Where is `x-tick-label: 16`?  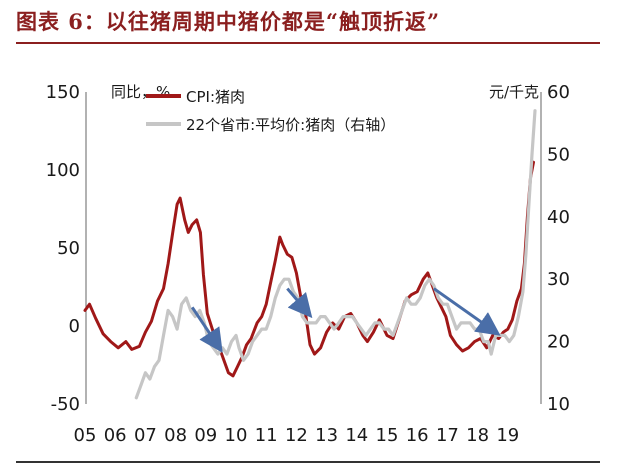
x-tick-label: 16 is located at coordinates (417, 435).